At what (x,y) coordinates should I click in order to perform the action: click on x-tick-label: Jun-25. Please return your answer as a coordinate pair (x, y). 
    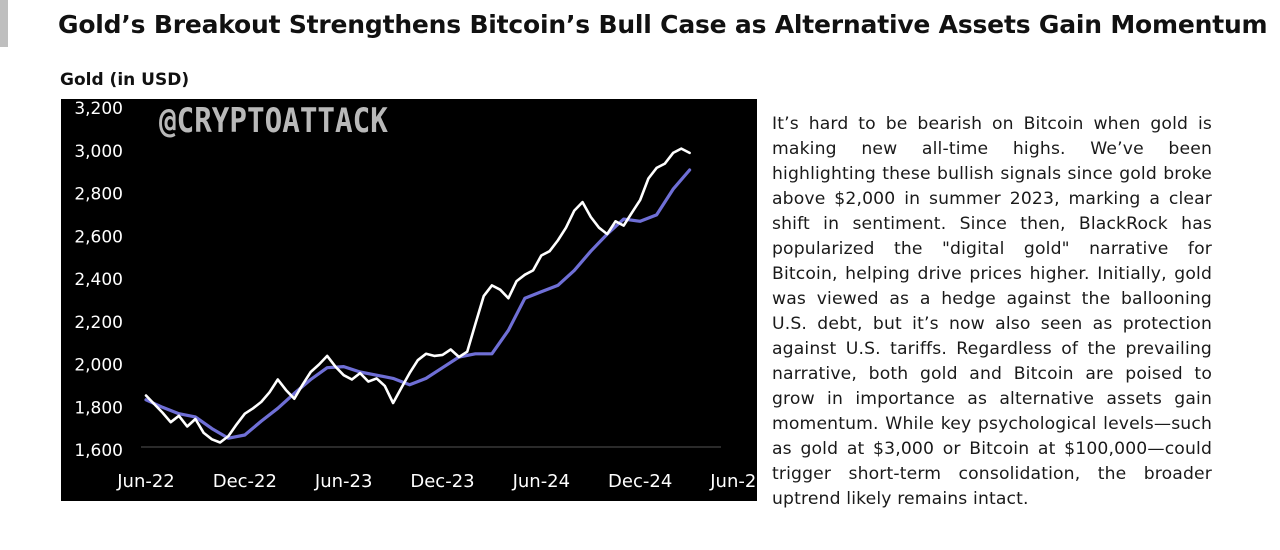
    Looking at the image, I should click on (733, 481).